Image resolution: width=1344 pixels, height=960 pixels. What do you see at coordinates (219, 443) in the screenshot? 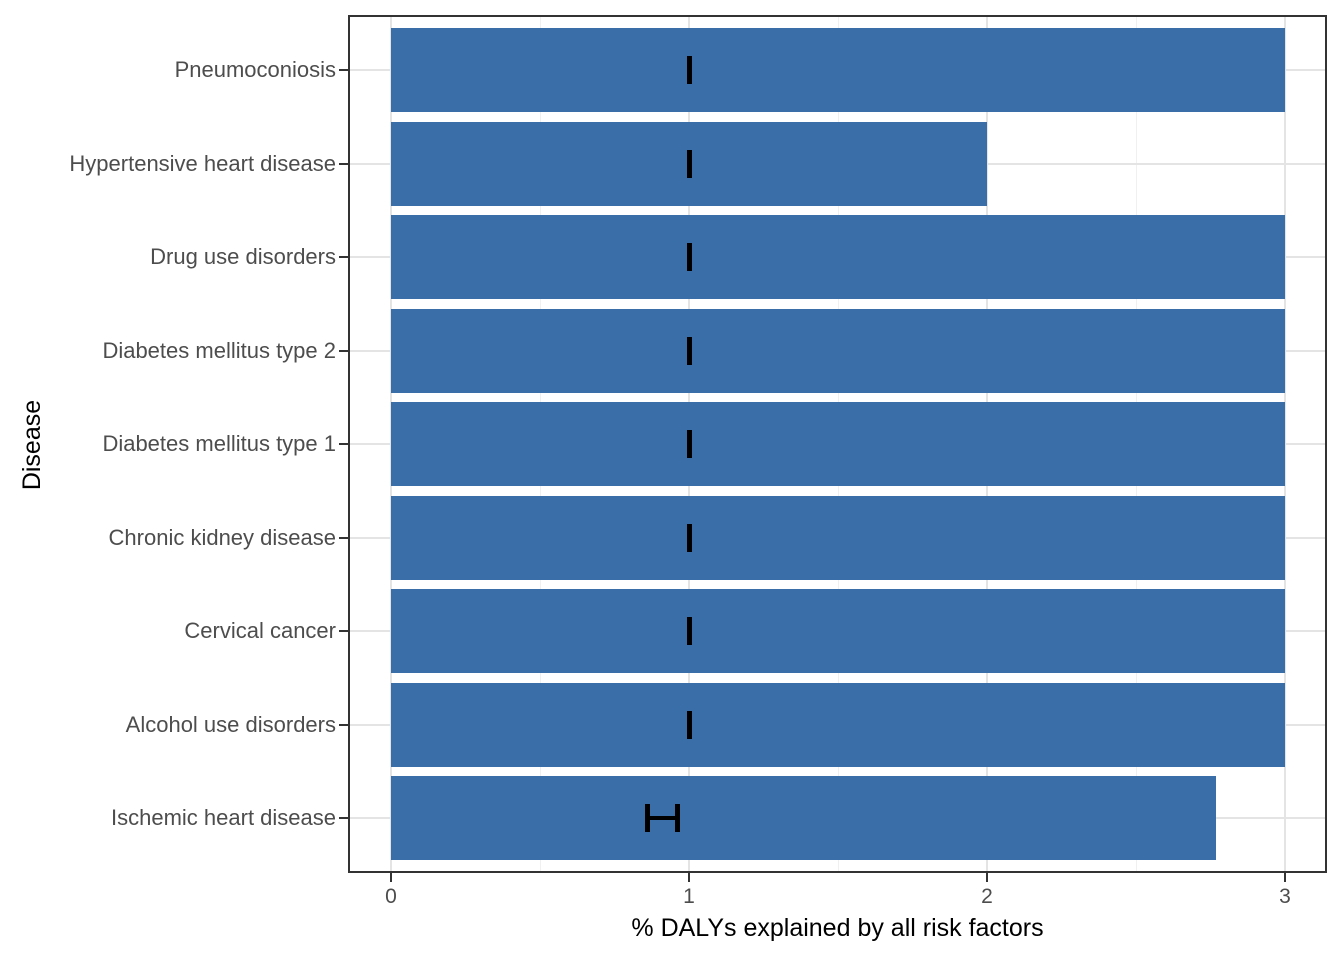
I see `y-tick-label: Diabetes mellitus type 1` at bounding box center [219, 443].